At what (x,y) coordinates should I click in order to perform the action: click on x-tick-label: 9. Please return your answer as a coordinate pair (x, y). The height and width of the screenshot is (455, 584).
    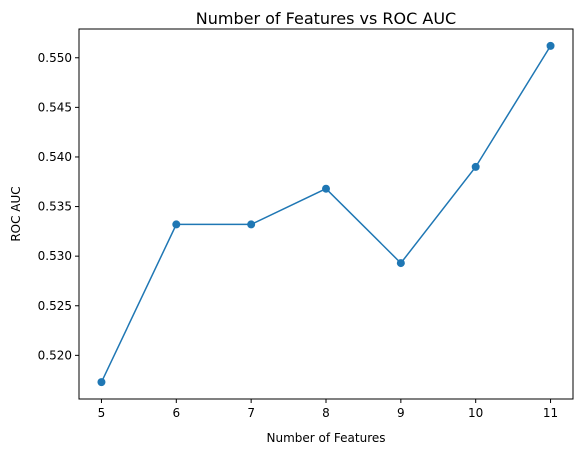
    Looking at the image, I should click on (401, 413).